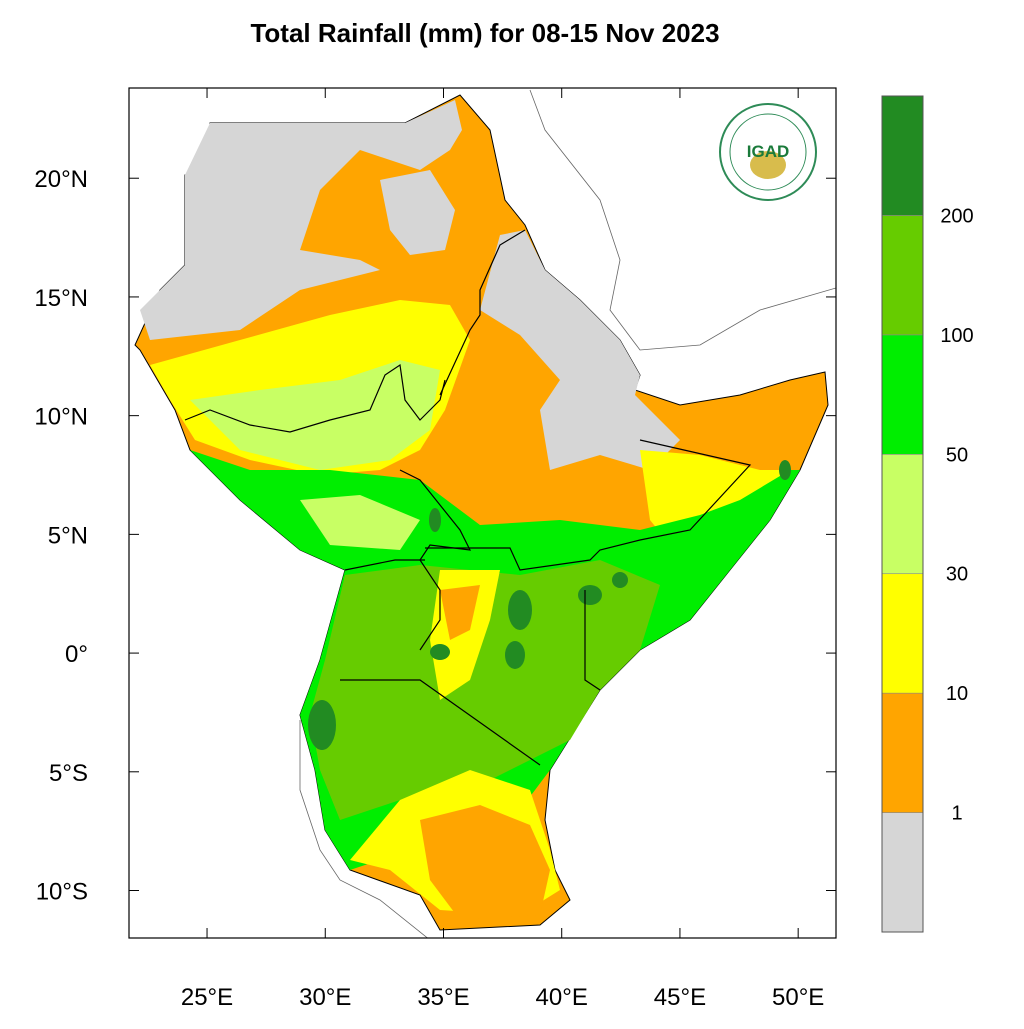 The width and height of the screenshot is (1024, 1029). Describe the element at coordinates (956, 216) in the screenshot. I see `legend-label: 200` at that location.